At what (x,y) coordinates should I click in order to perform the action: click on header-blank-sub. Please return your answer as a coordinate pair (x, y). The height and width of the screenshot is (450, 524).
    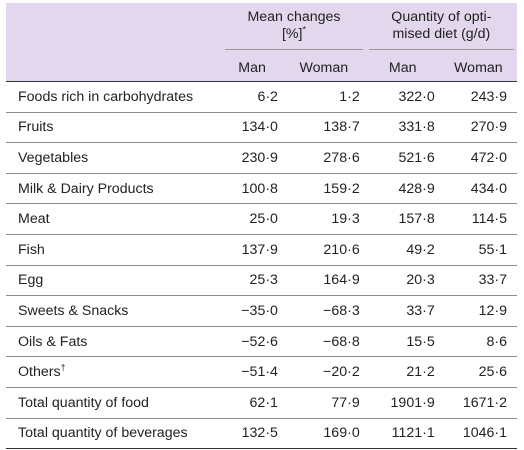
    Looking at the image, I should click on (114, 68).